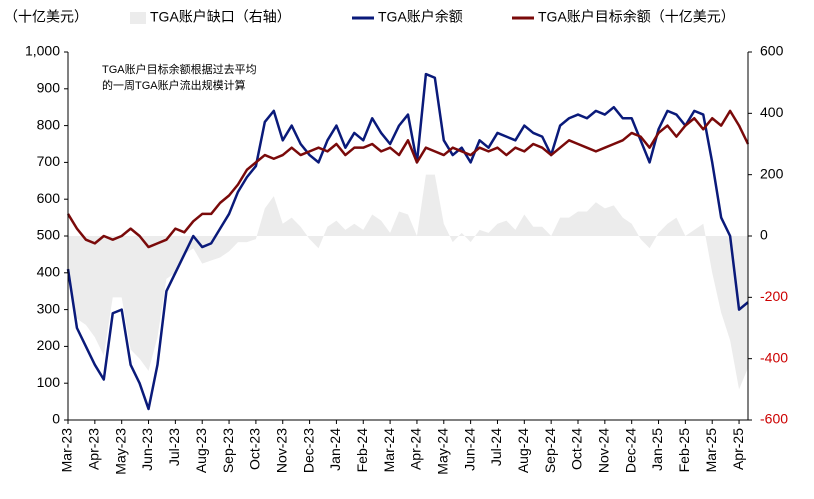 The height and width of the screenshot is (499, 814). Describe the element at coordinates (49, 345) in the screenshot. I see `y-tick-label: 200` at that location.